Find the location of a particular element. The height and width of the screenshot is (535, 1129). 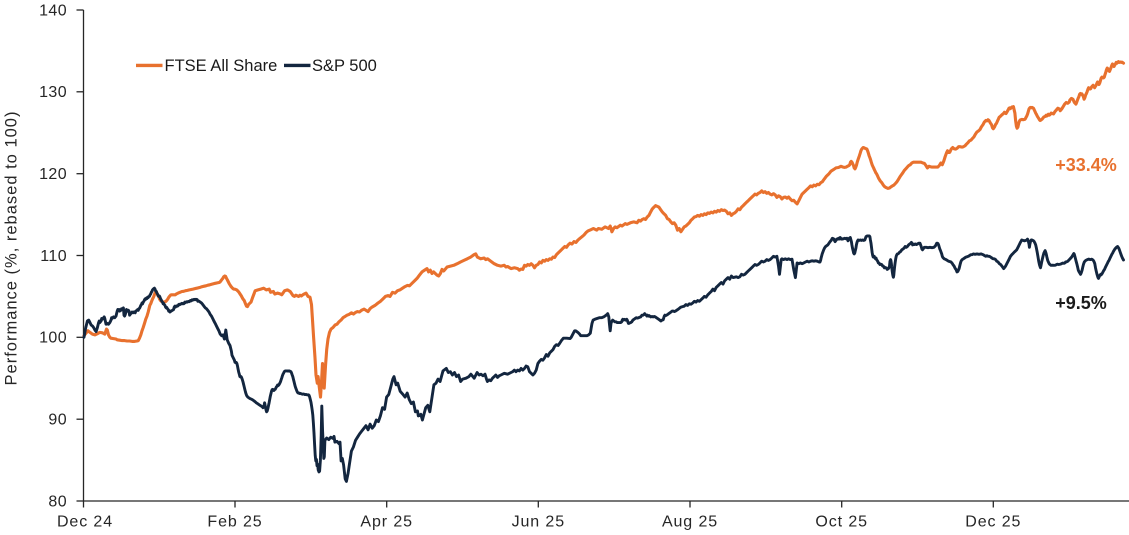

svg-text: S&P 500 is located at coordinates (344, 66).